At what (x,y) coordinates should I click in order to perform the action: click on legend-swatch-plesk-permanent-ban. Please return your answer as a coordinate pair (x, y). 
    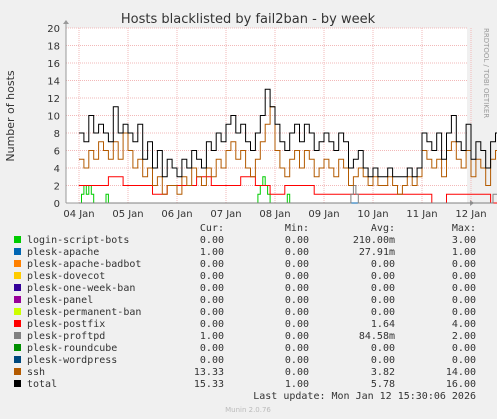
    Looking at the image, I should click on (17, 311).